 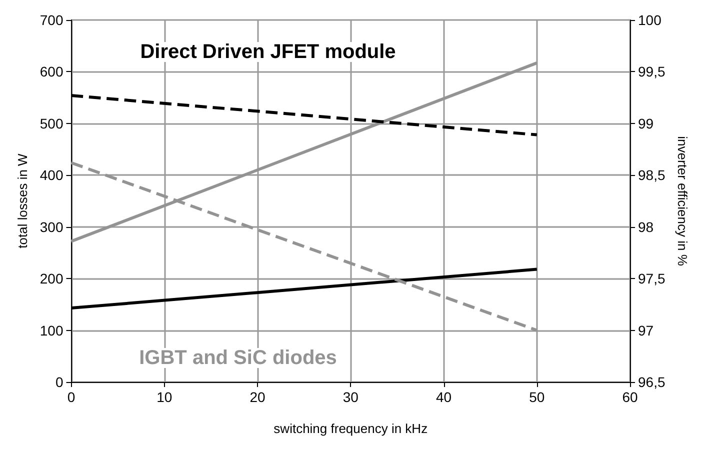 I want to click on y2-tick-label: 99, so click(x=646, y=123).